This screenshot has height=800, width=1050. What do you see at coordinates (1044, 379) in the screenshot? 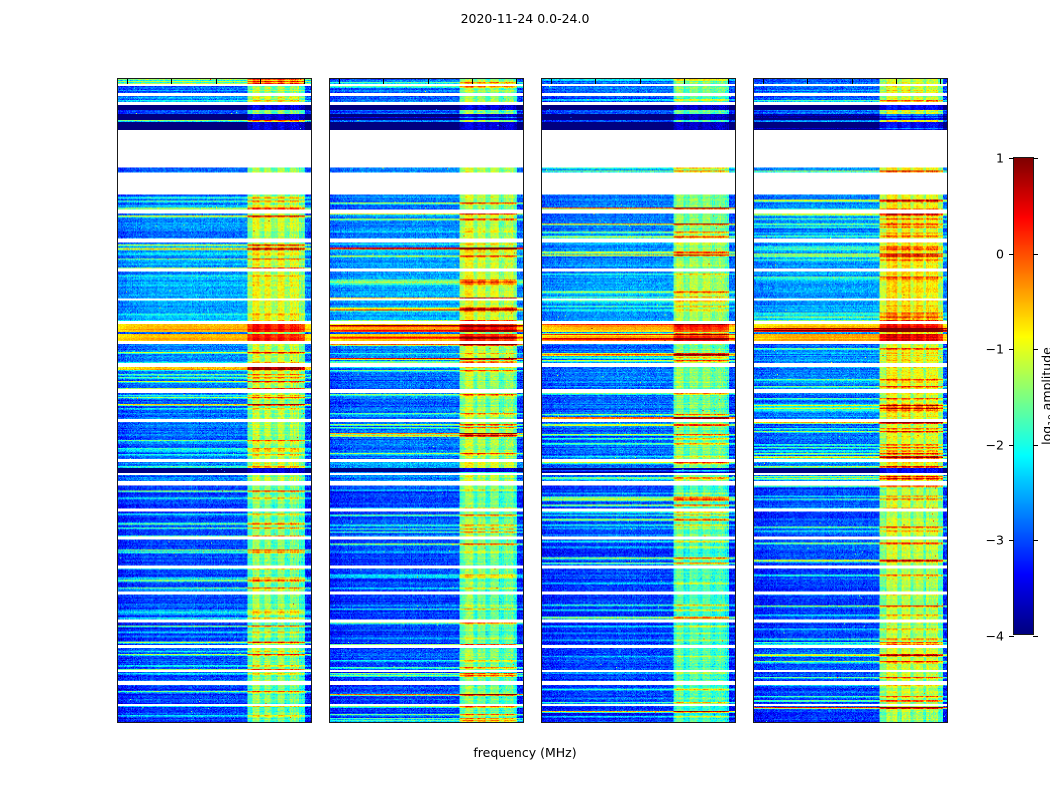
I see `colorbar-label-suffix: amplitude` at bounding box center [1044, 379].